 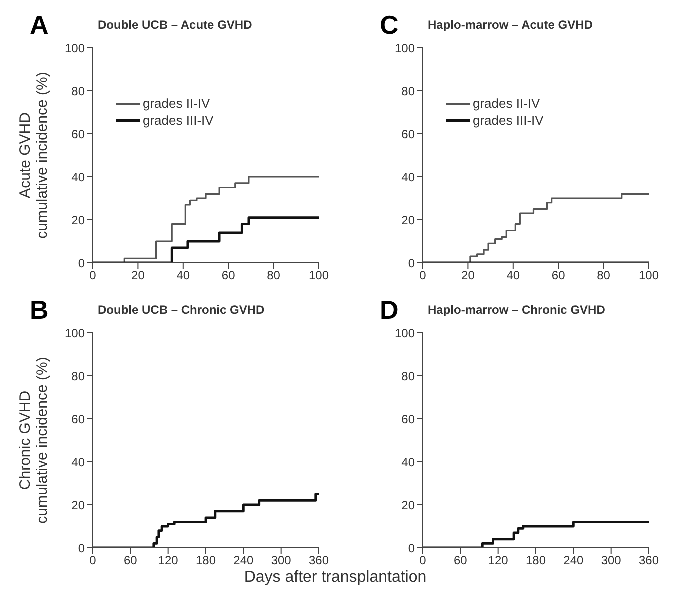 What do you see at coordinates (335, 578) in the screenshot?
I see `x-axis-title: Days after transplantation` at bounding box center [335, 578].